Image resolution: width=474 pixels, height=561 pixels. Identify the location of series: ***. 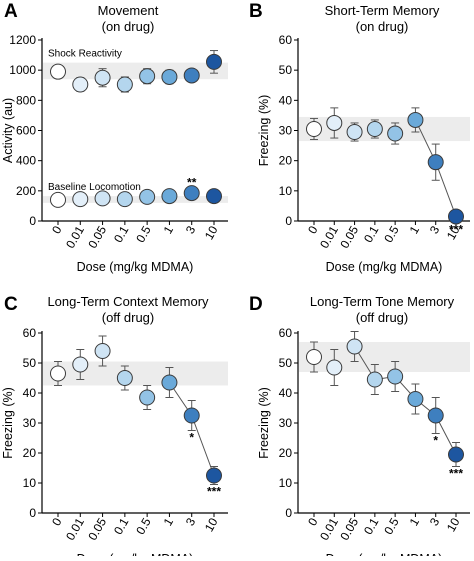
(385, 172).